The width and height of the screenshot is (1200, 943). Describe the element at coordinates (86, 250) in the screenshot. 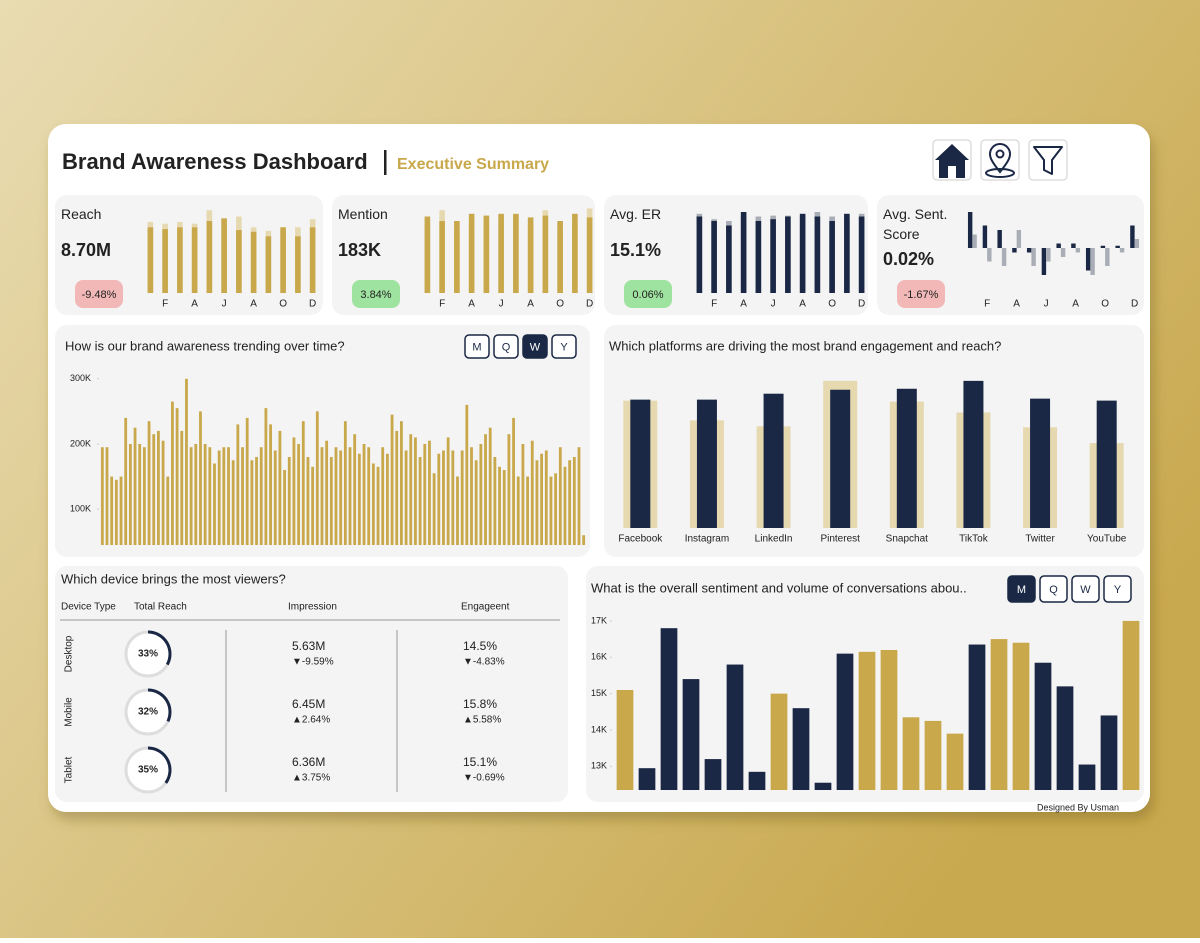

I see `kpi-value: 8.70M` at that location.